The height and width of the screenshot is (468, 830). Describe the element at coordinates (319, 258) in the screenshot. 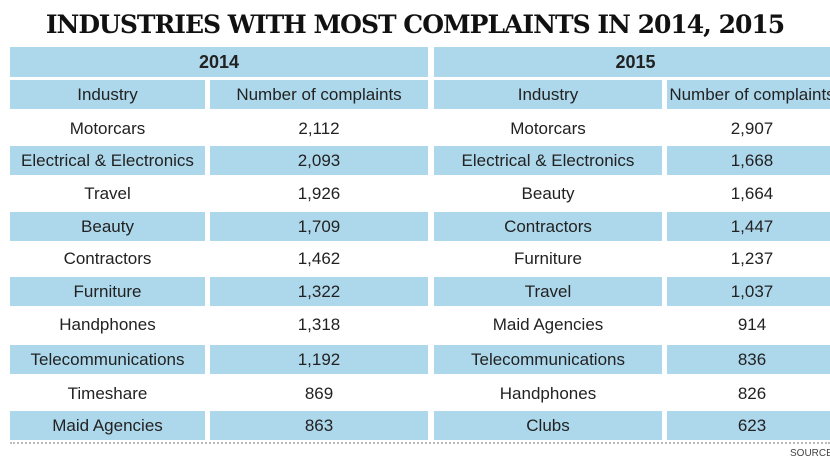

I see `complaint-count: 1,462` at that location.